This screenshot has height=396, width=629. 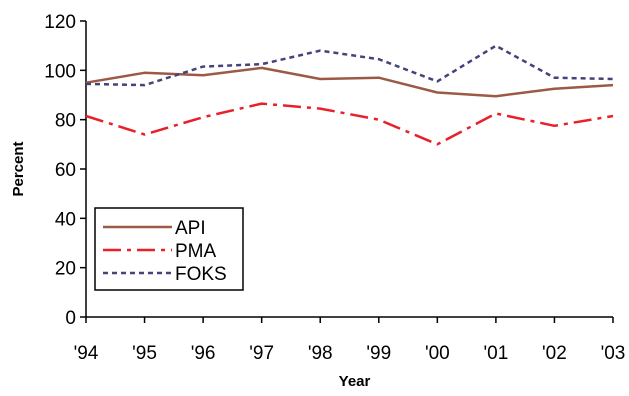 I want to click on series-line-foks, so click(x=349, y=65).